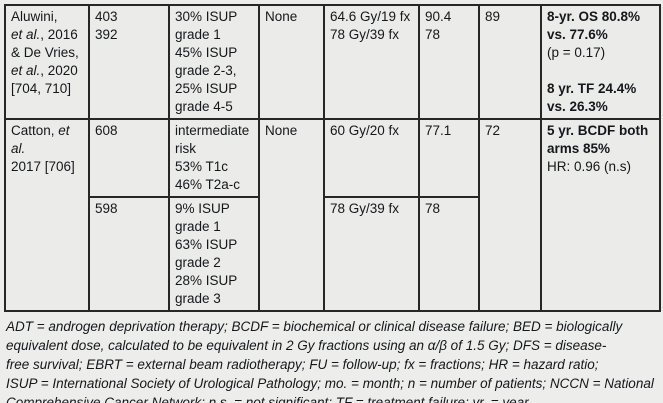  Describe the element at coordinates (45, 52) in the screenshot. I see `author-name: & De Vries,` at that location.